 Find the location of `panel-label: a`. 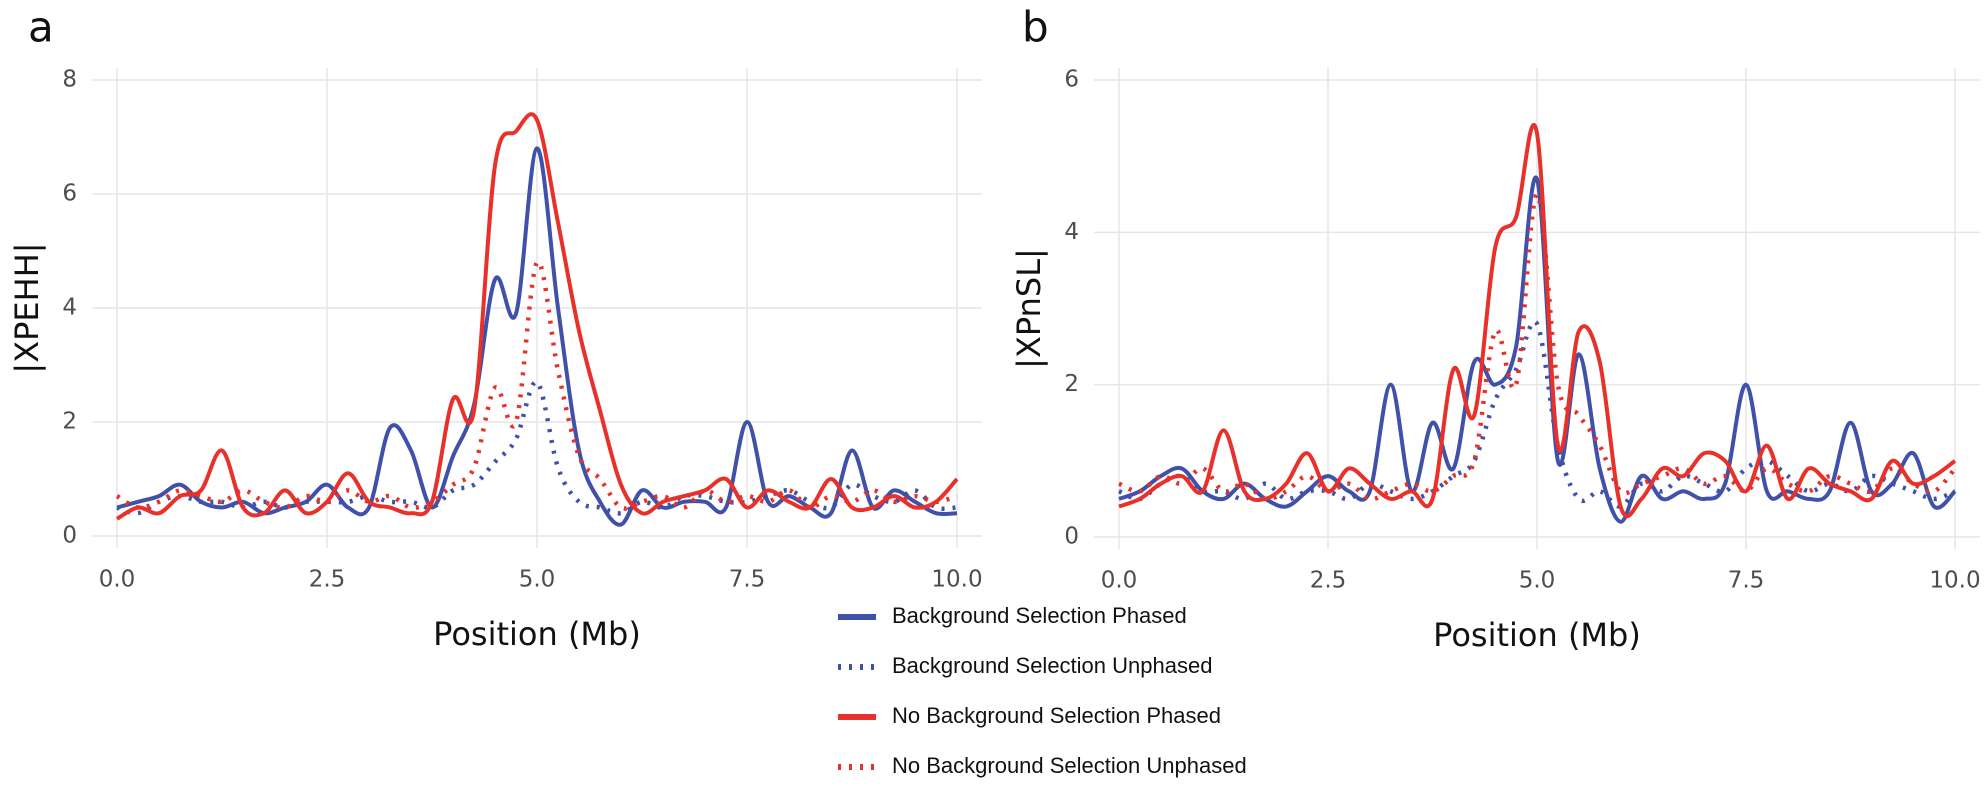

panel-label: a is located at coordinates (41, 27).